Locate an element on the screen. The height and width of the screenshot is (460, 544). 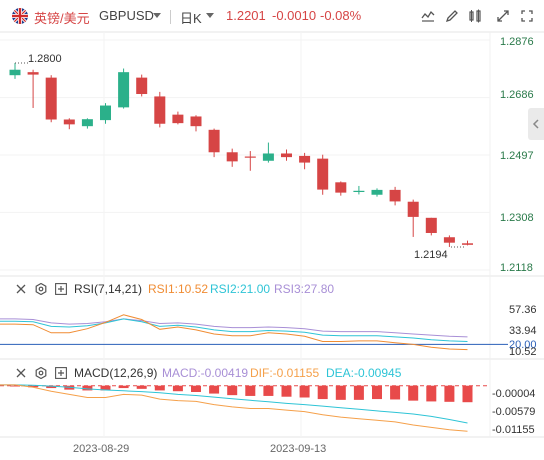
price-change-percent: -0.08% is located at coordinates (341, 15).